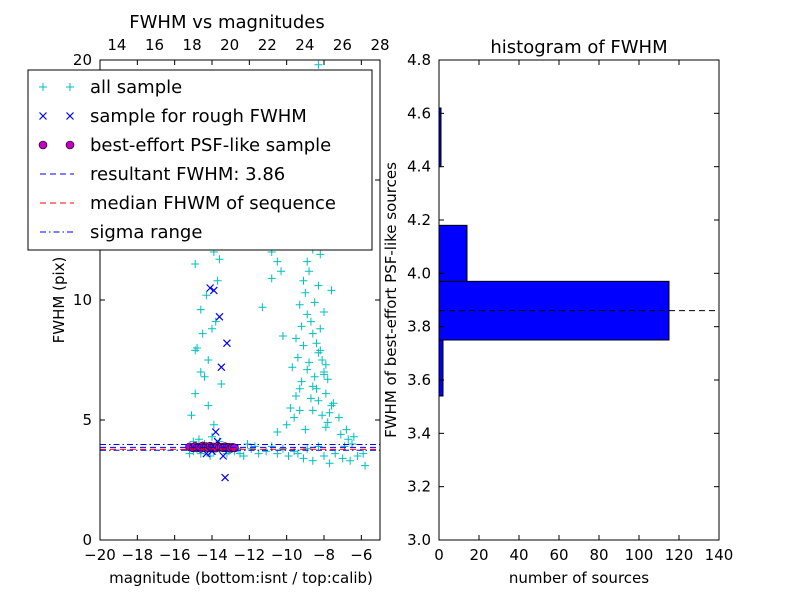  I want to click on y-tick-label: 4.0, so click(419, 273).